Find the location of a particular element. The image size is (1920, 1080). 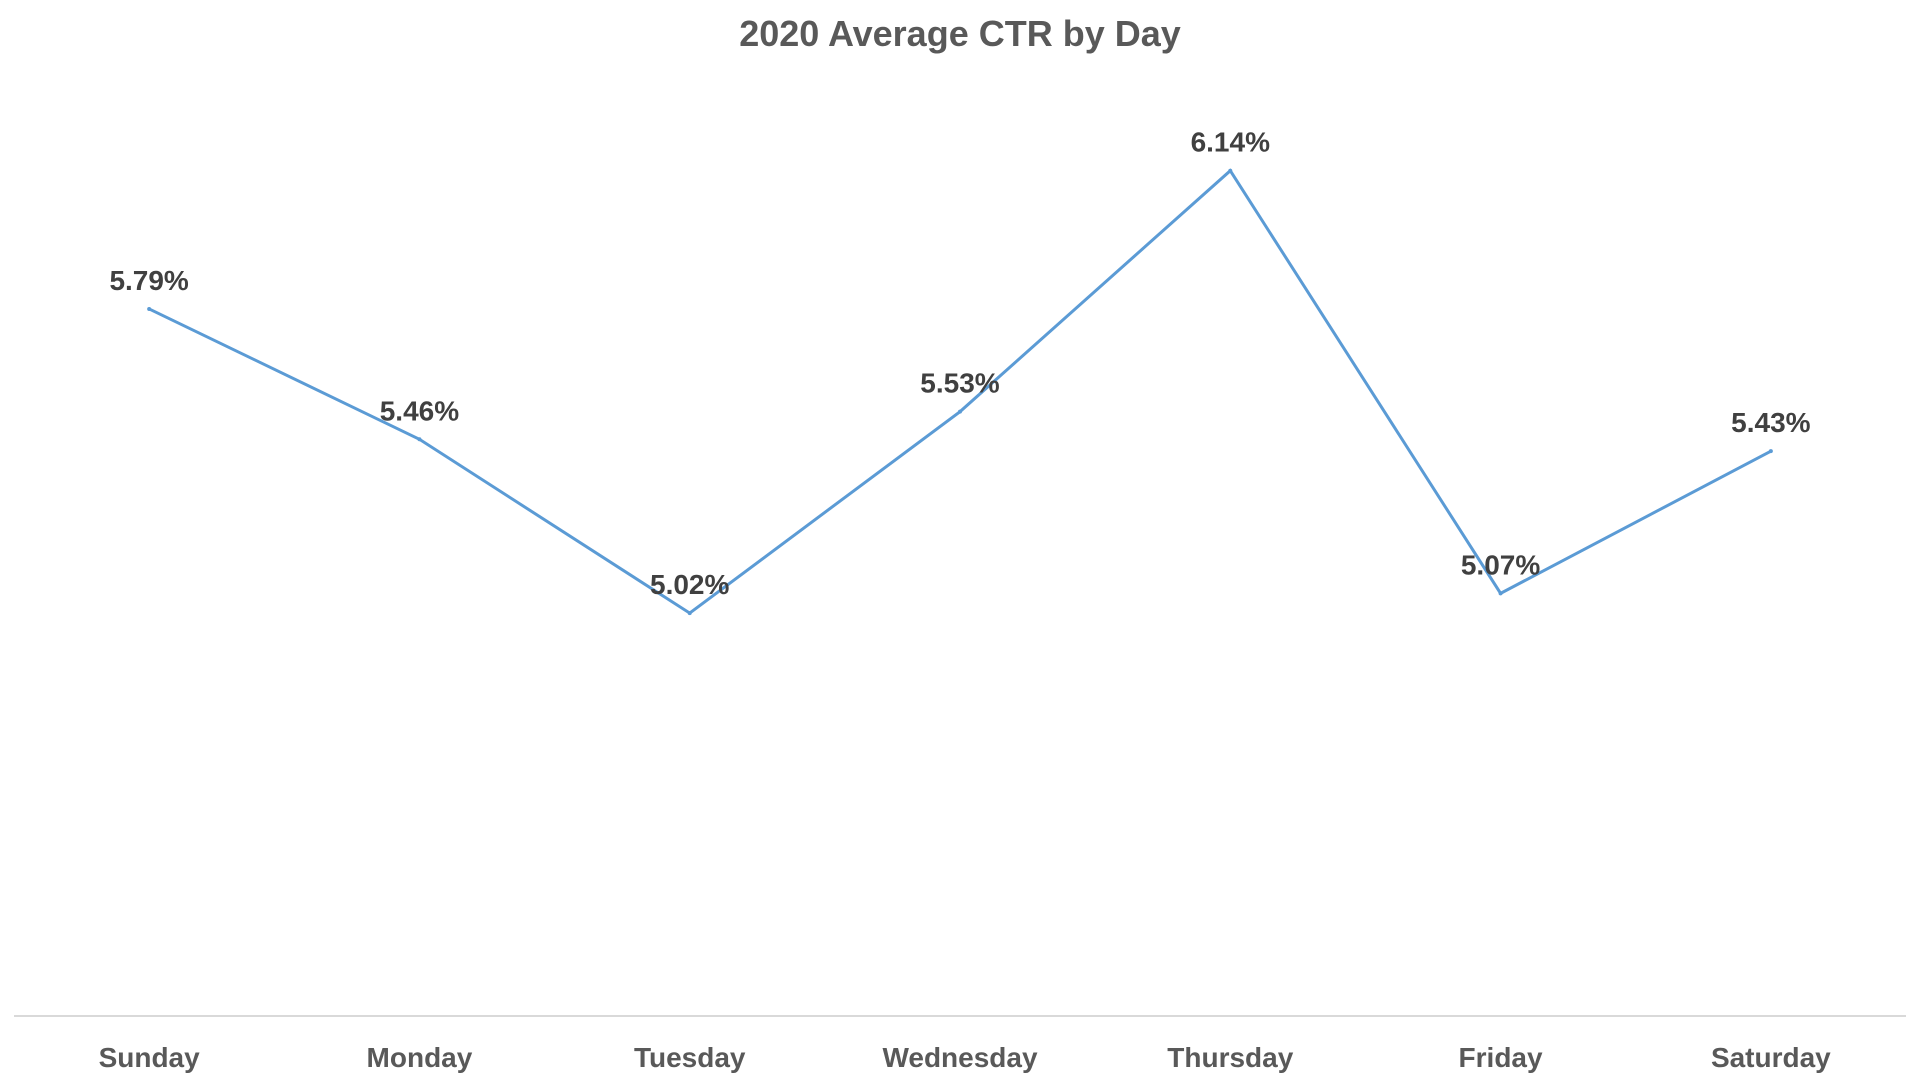

x-tick-label: Friday is located at coordinates (1501, 1057).